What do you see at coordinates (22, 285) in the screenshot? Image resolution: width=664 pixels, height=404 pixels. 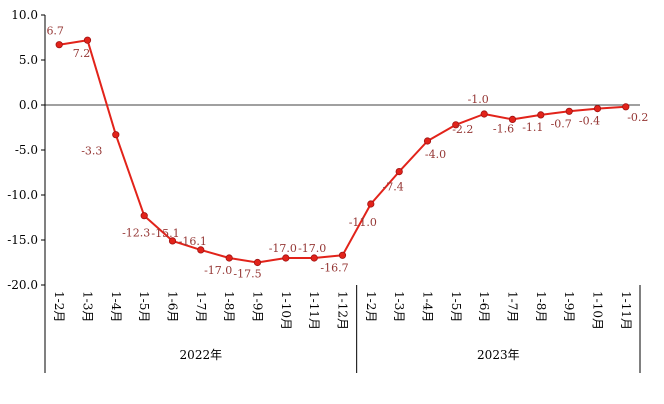 I see `y-tick-label: -20.0` at bounding box center [22, 285].